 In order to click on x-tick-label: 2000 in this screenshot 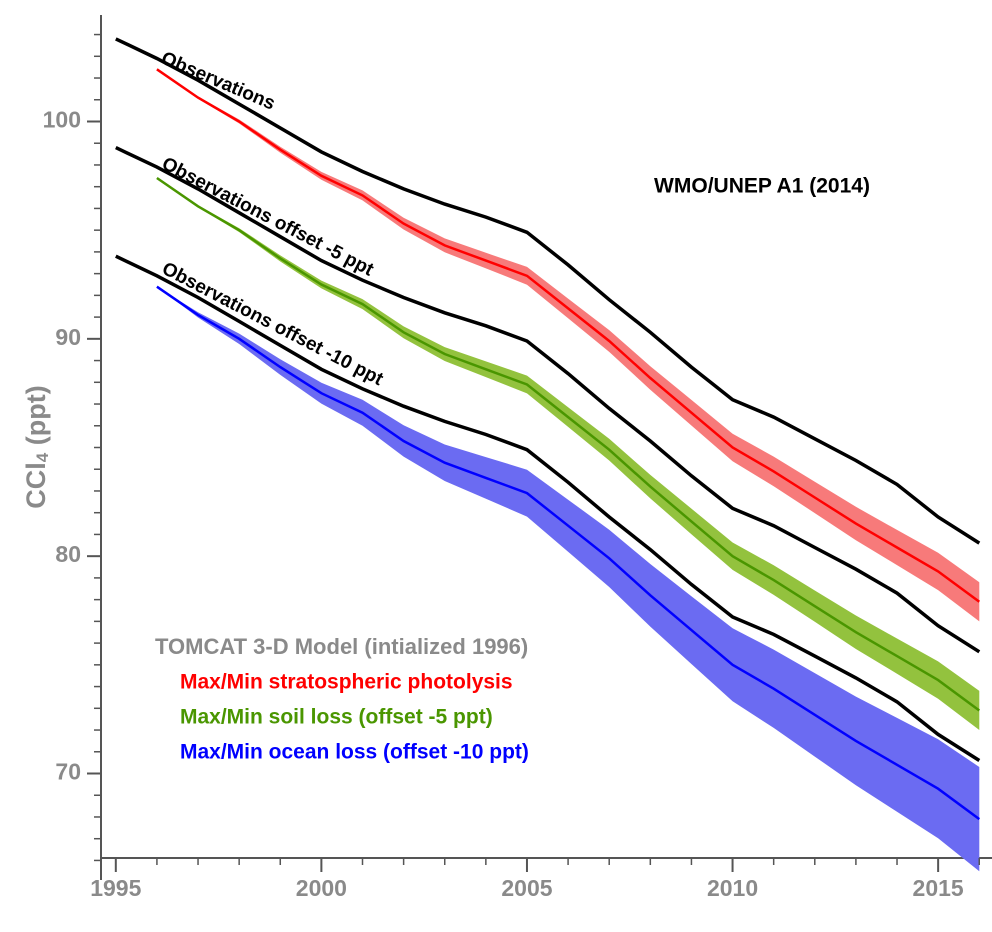, I will do `click(321, 888)`.